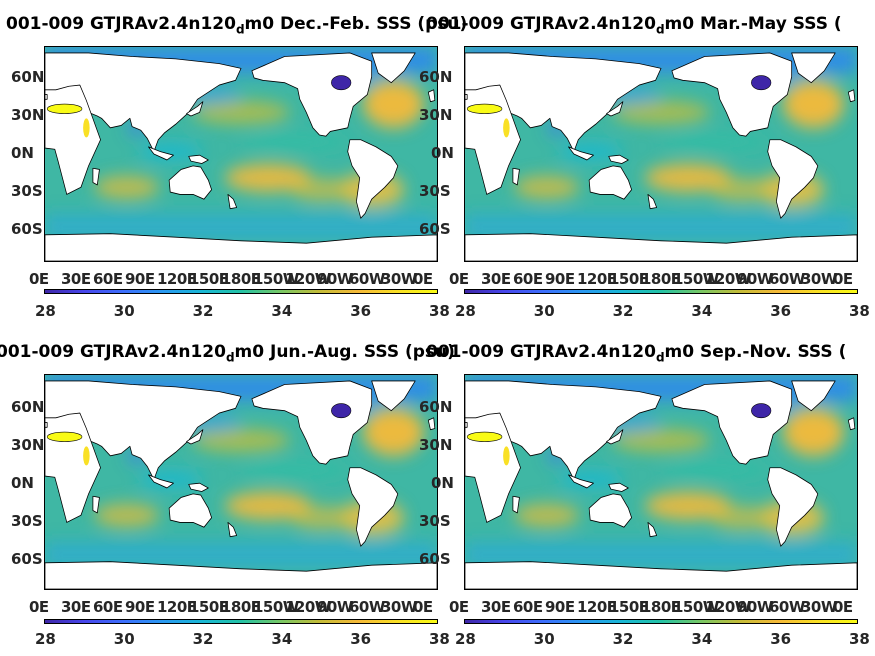 The height and width of the screenshot is (656, 875). I want to click on panel-title: 001-009 GTJRAv2.4n120dm0 Mar.-May SSS (, so click(634, 25).